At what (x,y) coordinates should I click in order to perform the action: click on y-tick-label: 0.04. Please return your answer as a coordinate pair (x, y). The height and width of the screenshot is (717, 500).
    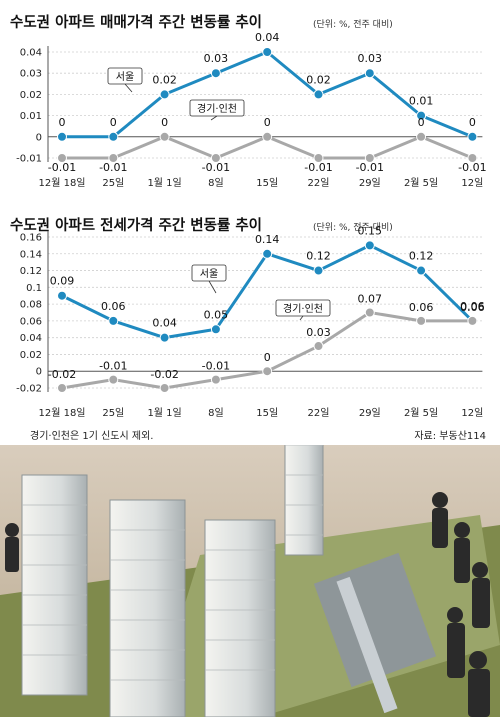
    Looking at the image, I should click on (31, 53).